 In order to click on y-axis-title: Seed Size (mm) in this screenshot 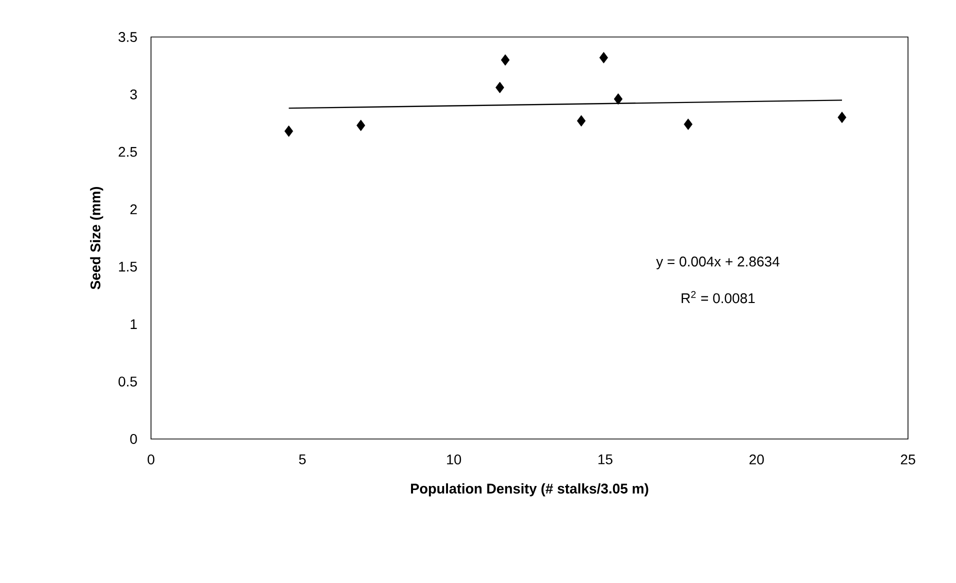, I will do `click(97, 238)`.